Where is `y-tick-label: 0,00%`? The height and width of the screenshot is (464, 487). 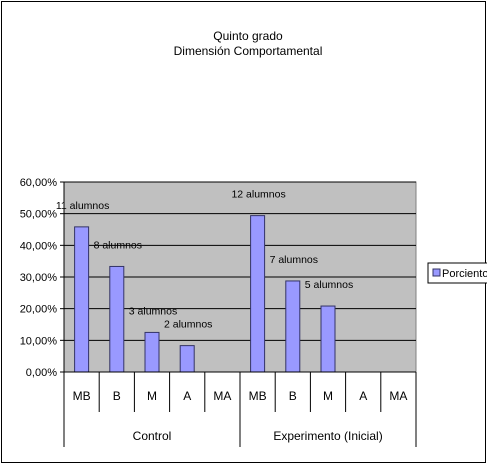
y-tick-label: 0,00% is located at coordinates (41, 373).